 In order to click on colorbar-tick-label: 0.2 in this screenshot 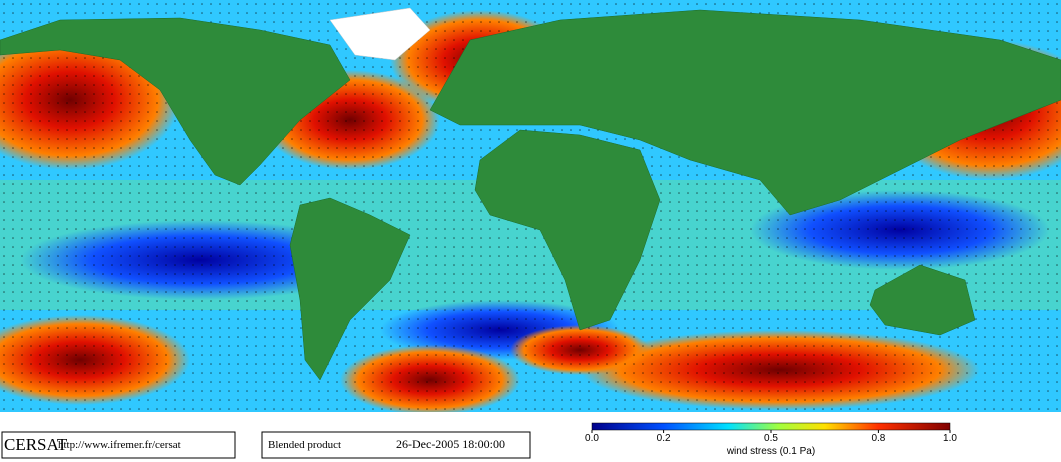, I will do `click(664, 438)`.